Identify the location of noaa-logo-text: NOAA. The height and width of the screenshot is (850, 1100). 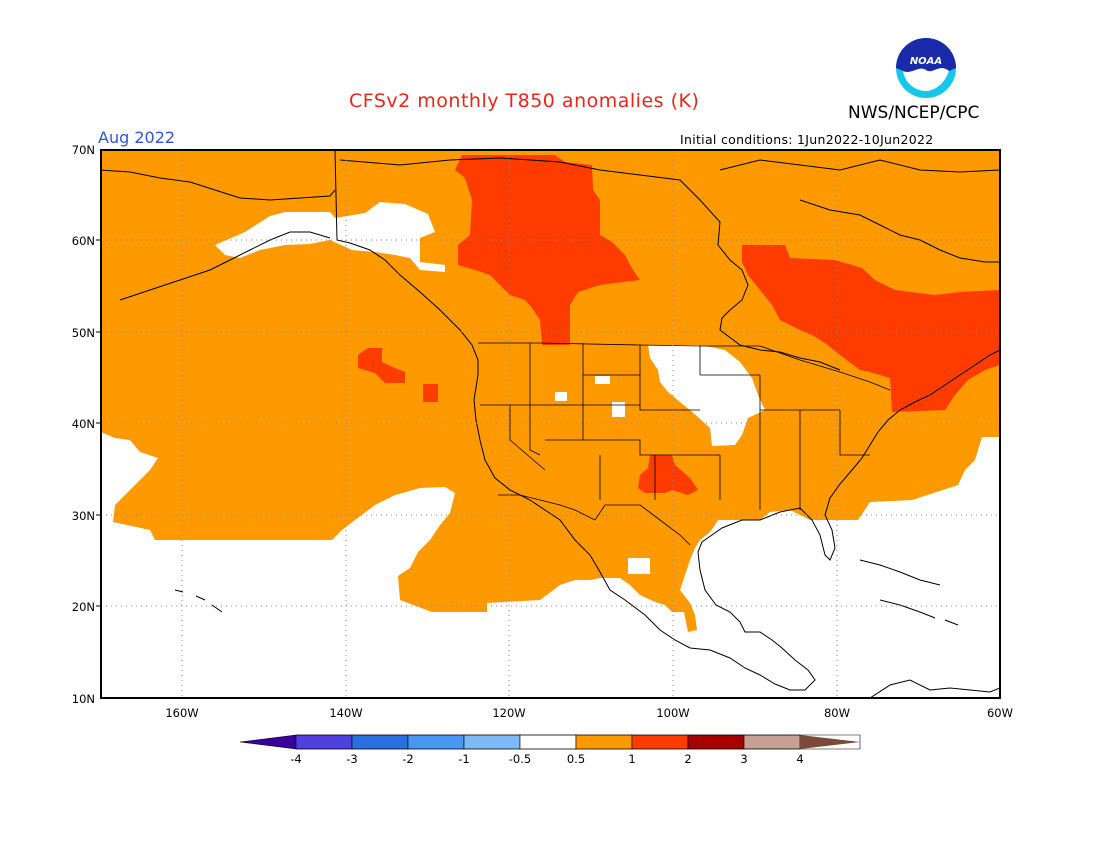
(926, 61).